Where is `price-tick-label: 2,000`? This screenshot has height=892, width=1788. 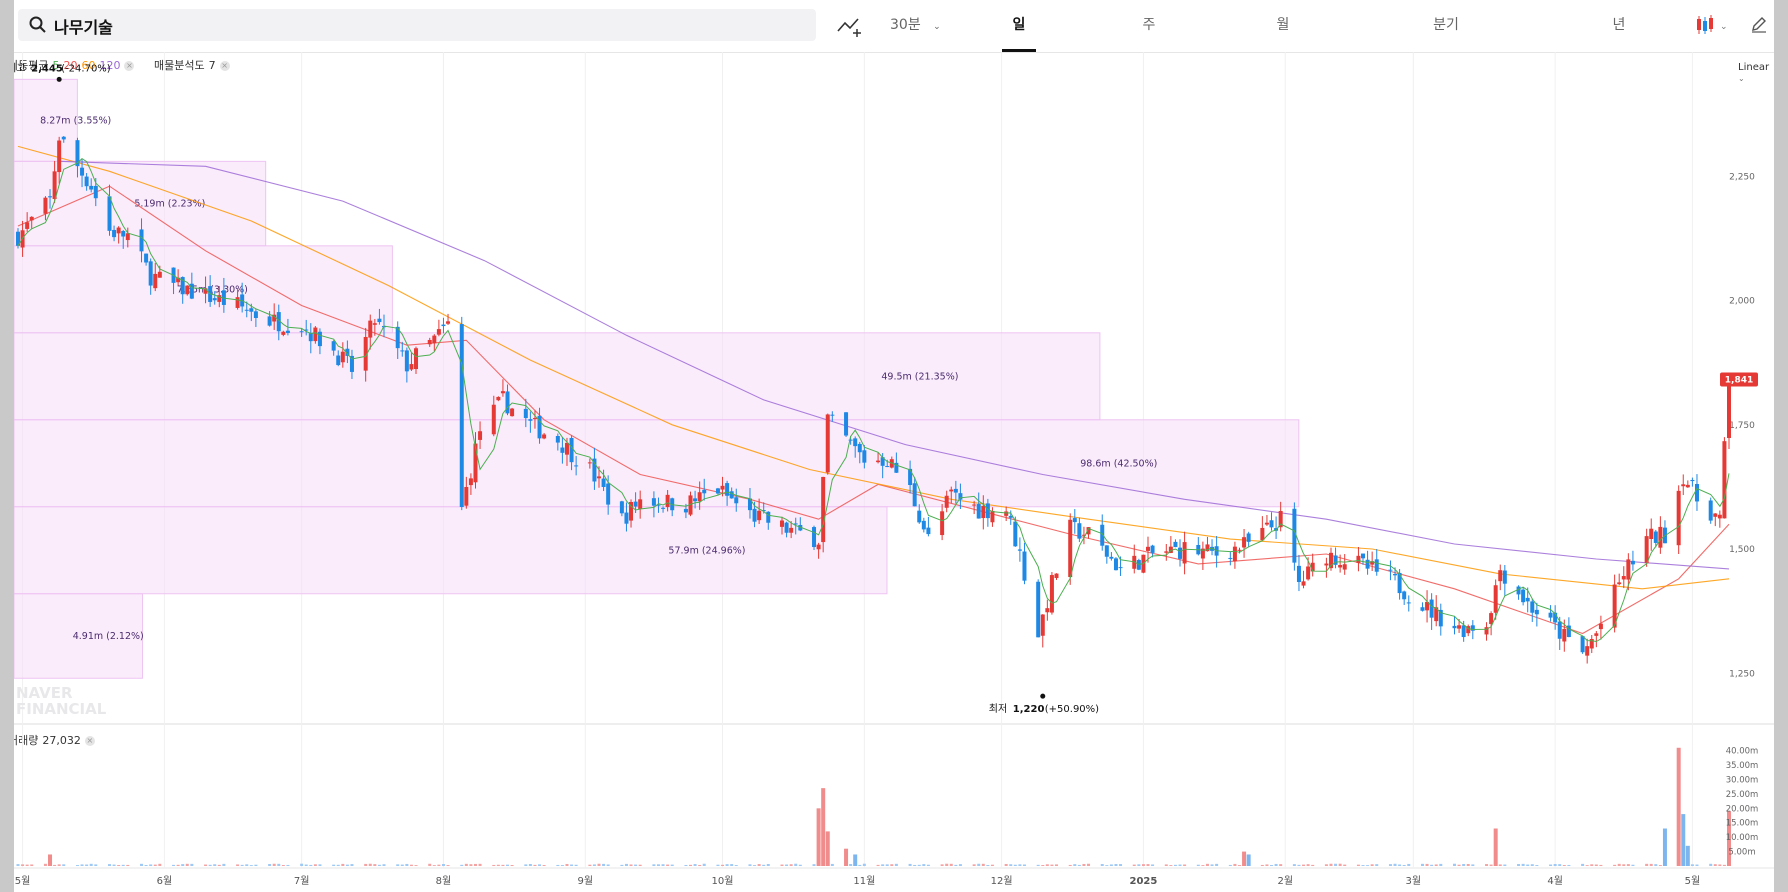 price-tick-label: 2,000 is located at coordinates (1742, 302).